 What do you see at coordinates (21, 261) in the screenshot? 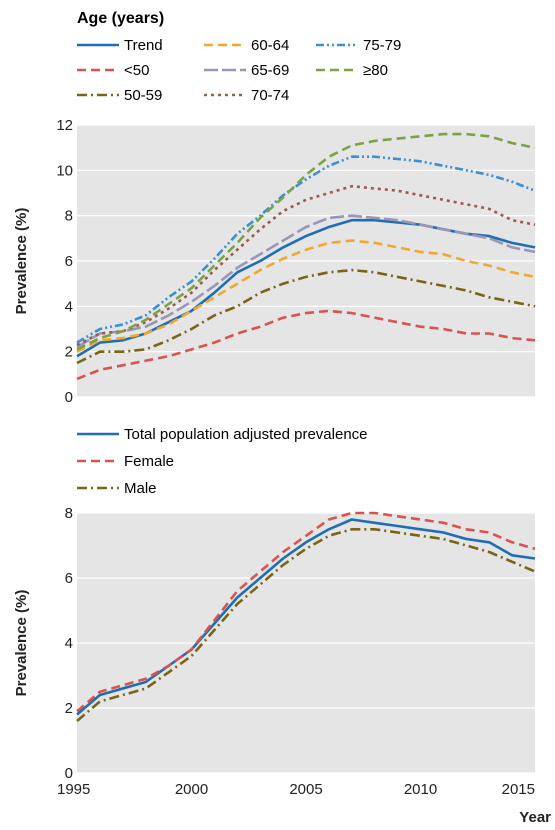
I see `y-axis-label-top: Prevalence (%)` at bounding box center [21, 261].